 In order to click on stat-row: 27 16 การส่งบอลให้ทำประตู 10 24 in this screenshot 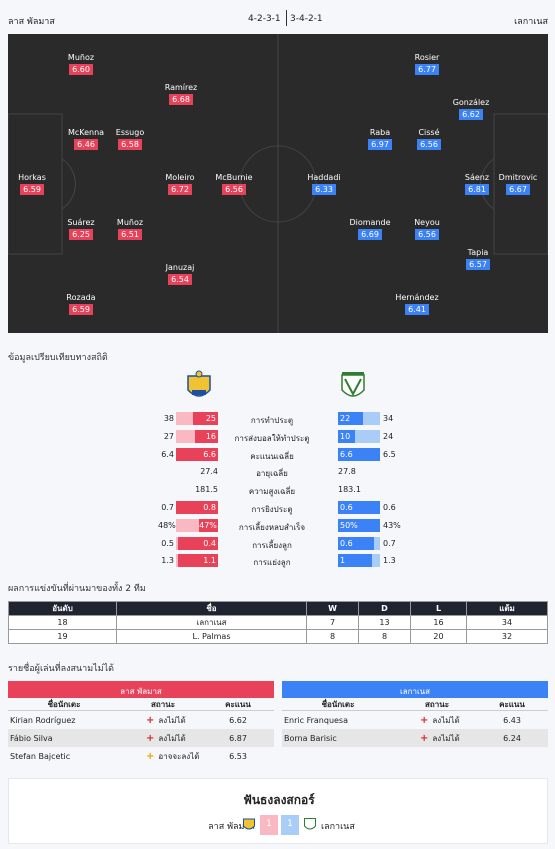, I will do `click(278, 436)`.